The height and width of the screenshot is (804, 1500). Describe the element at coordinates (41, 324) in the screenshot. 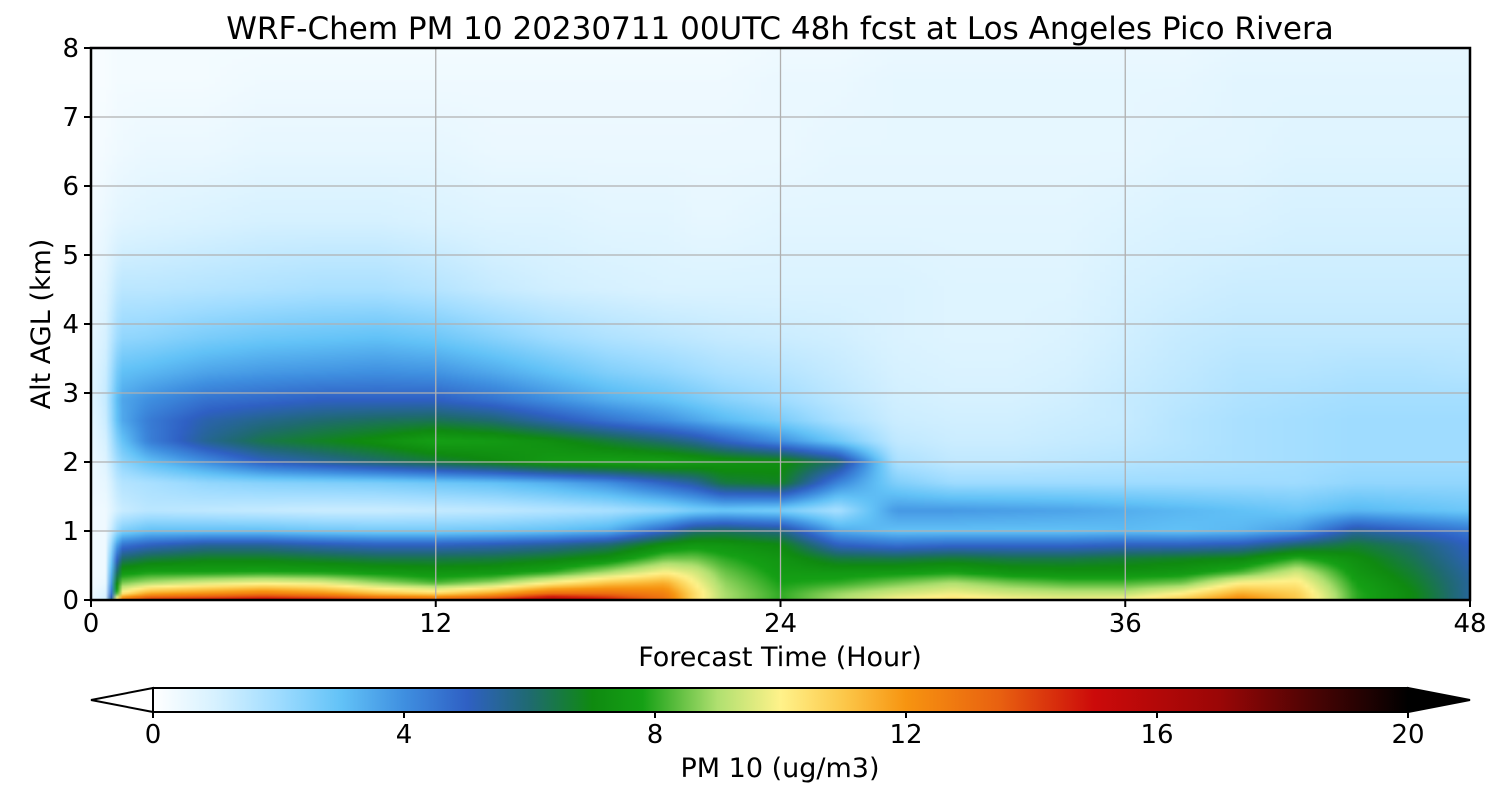

I see `y-axis-label: Alt AGL (km)` at that location.